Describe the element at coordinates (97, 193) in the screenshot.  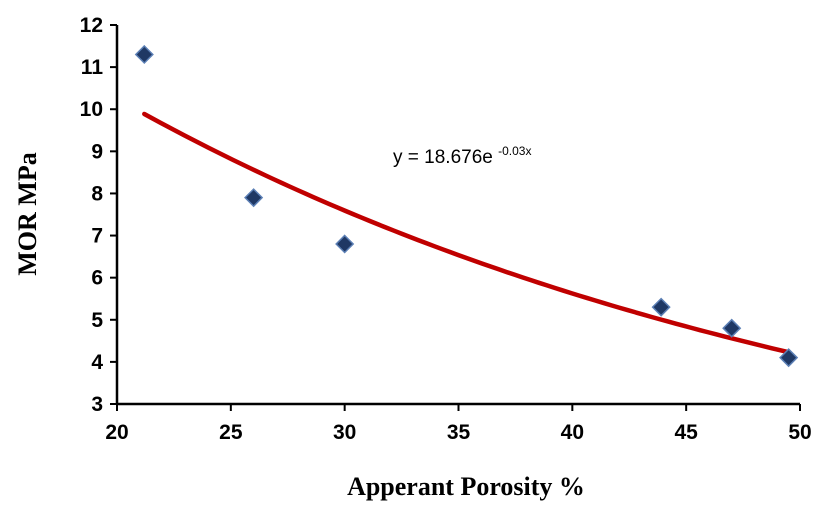
I see `y-tick-label: 8` at that location.